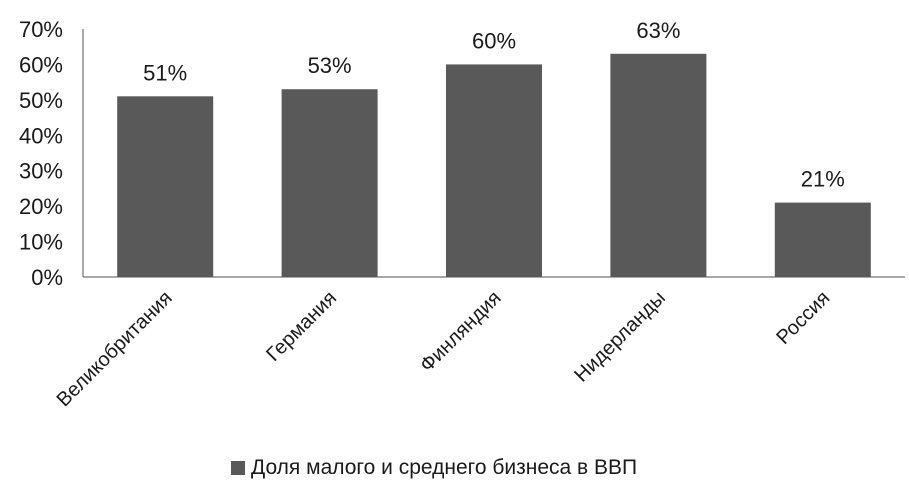  I want to click on category-label: Германия, so click(301, 326).